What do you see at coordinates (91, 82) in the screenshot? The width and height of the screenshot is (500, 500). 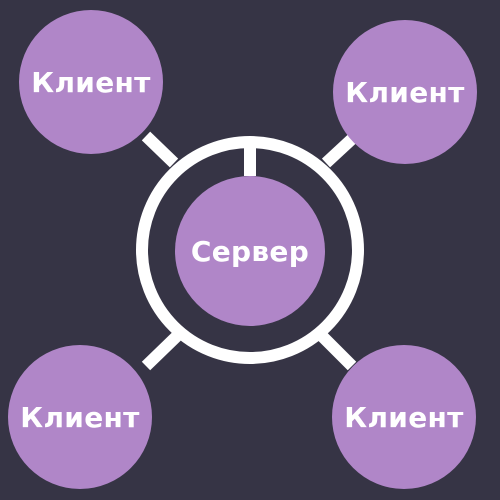 I see `client-node-top-left: Клиент` at bounding box center [91, 82].